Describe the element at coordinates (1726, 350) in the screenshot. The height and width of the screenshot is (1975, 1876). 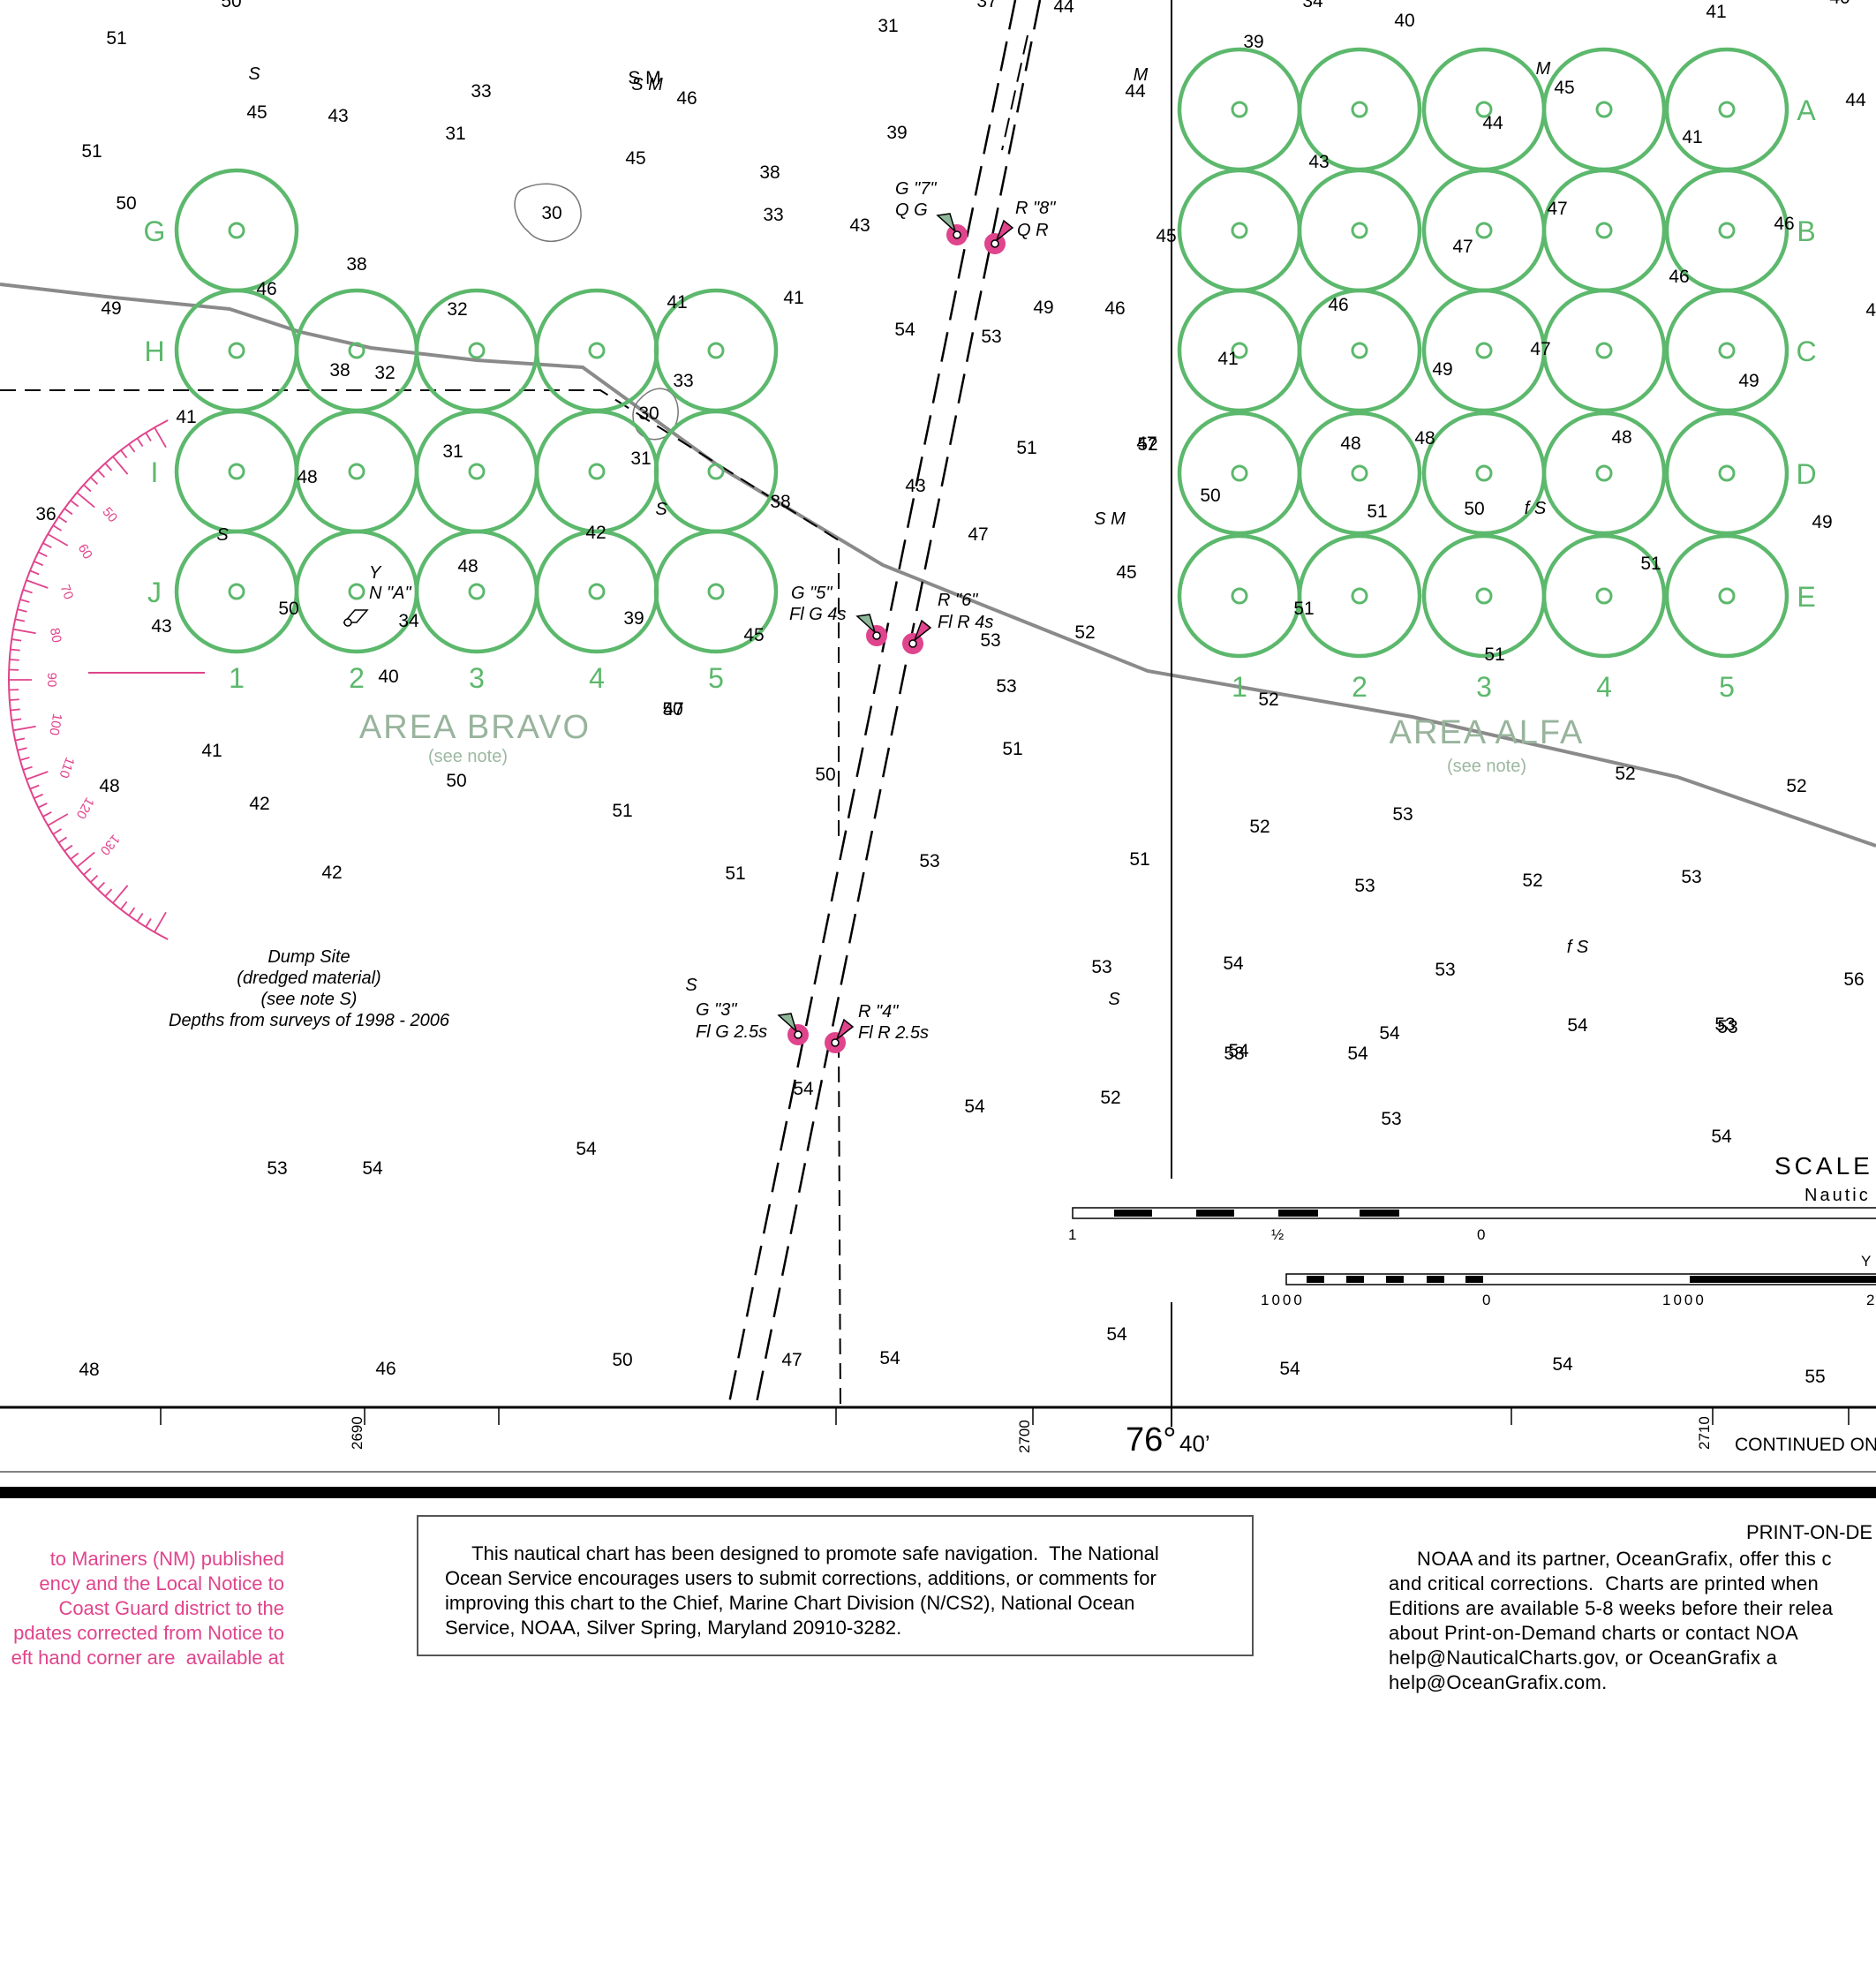
I see `area-cell-c5` at that location.